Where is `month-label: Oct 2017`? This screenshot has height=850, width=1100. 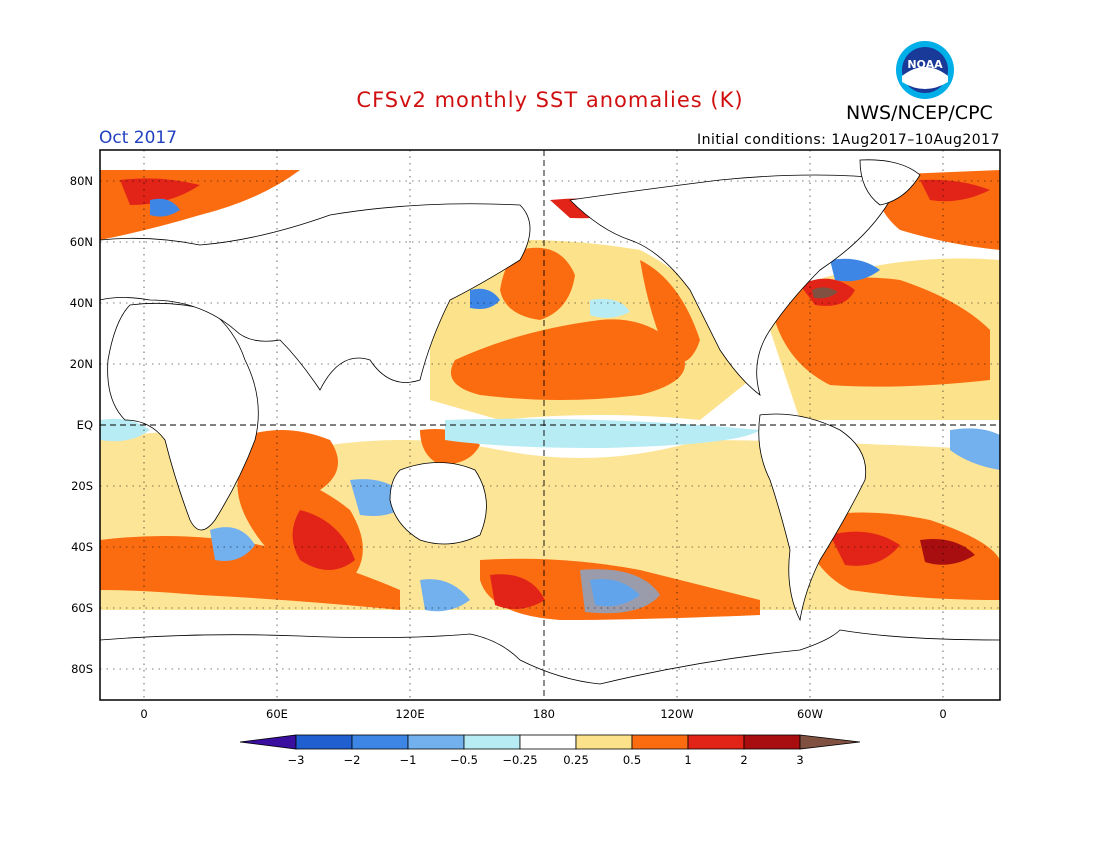
month-label: Oct 2017 is located at coordinates (138, 138).